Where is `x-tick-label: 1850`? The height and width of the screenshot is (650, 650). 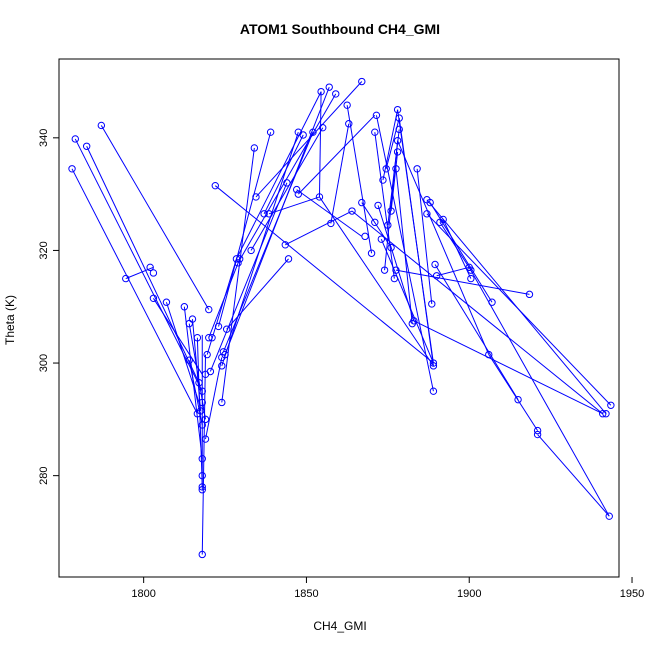
x-tick-label: 1850 is located at coordinates (306, 594).